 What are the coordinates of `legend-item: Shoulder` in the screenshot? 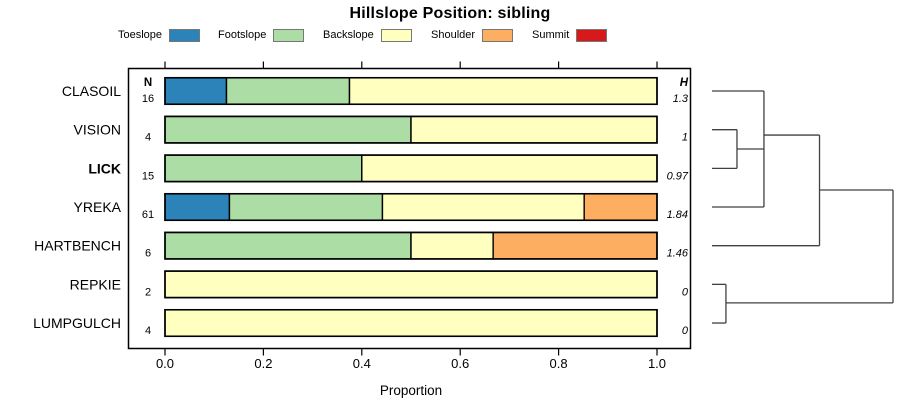 It's located at (472, 35).